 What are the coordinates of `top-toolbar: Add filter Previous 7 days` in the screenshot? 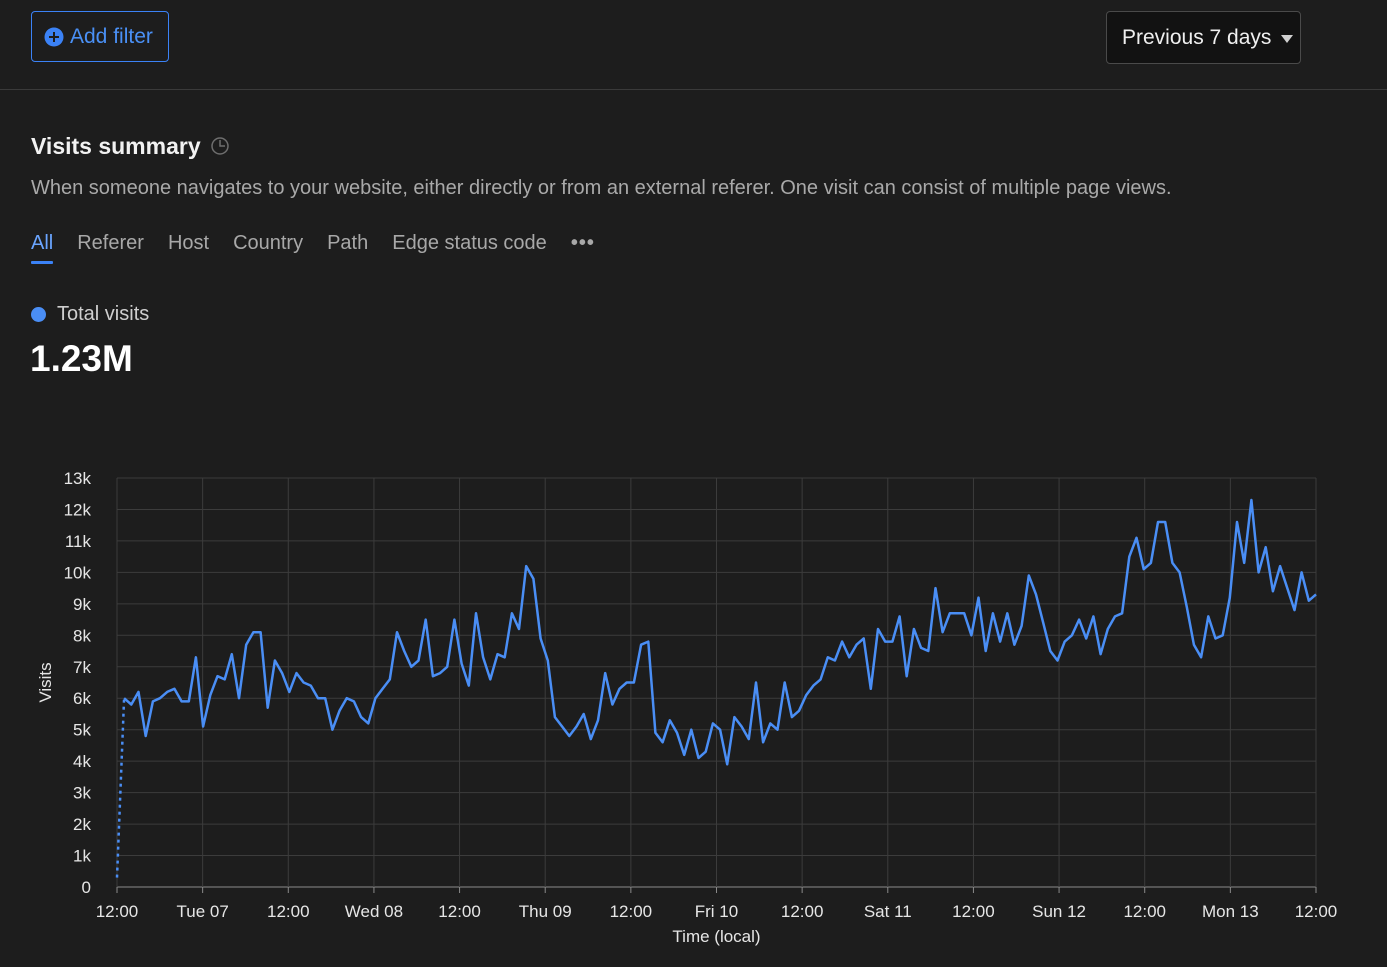 It's located at (693, 45).